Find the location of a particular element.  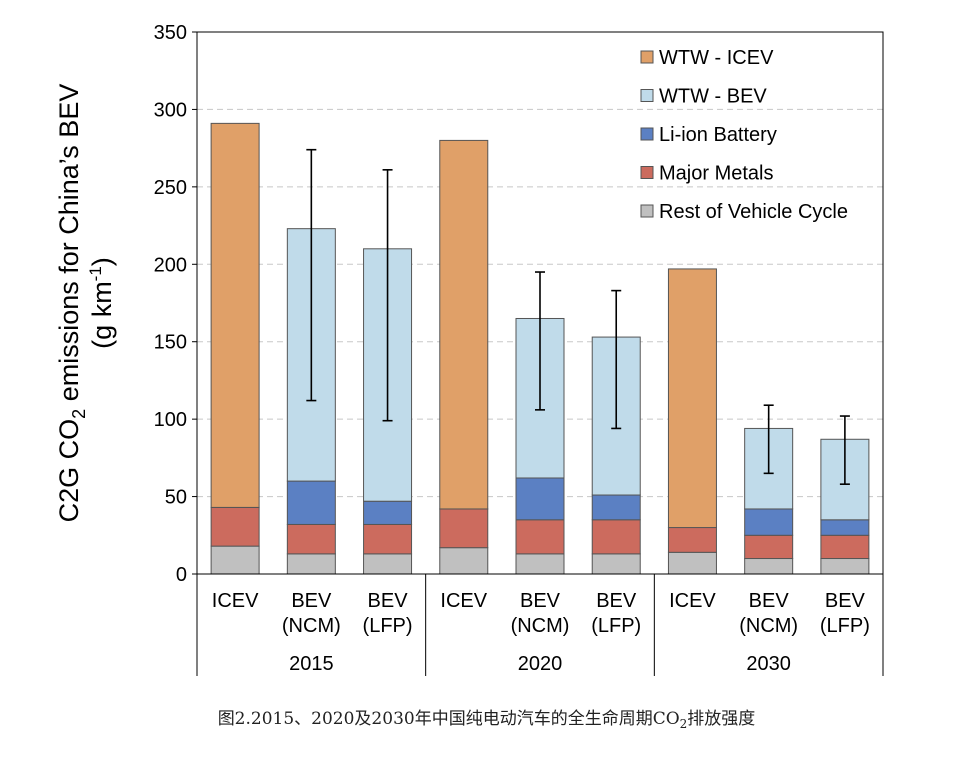

y-tick-label: 50 is located at coordinates (176, 498).